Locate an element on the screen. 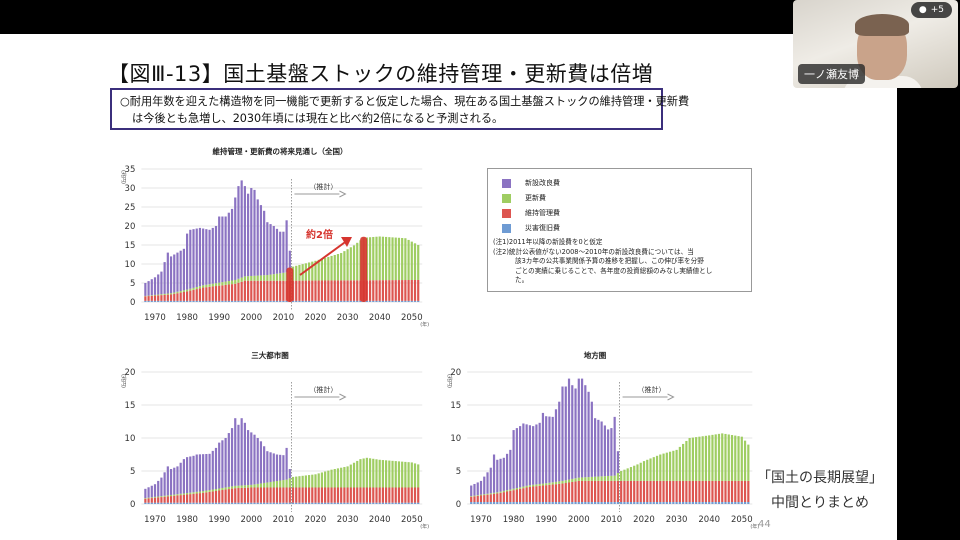  participants-button: ● +5 is located at coordinates (931, 10).